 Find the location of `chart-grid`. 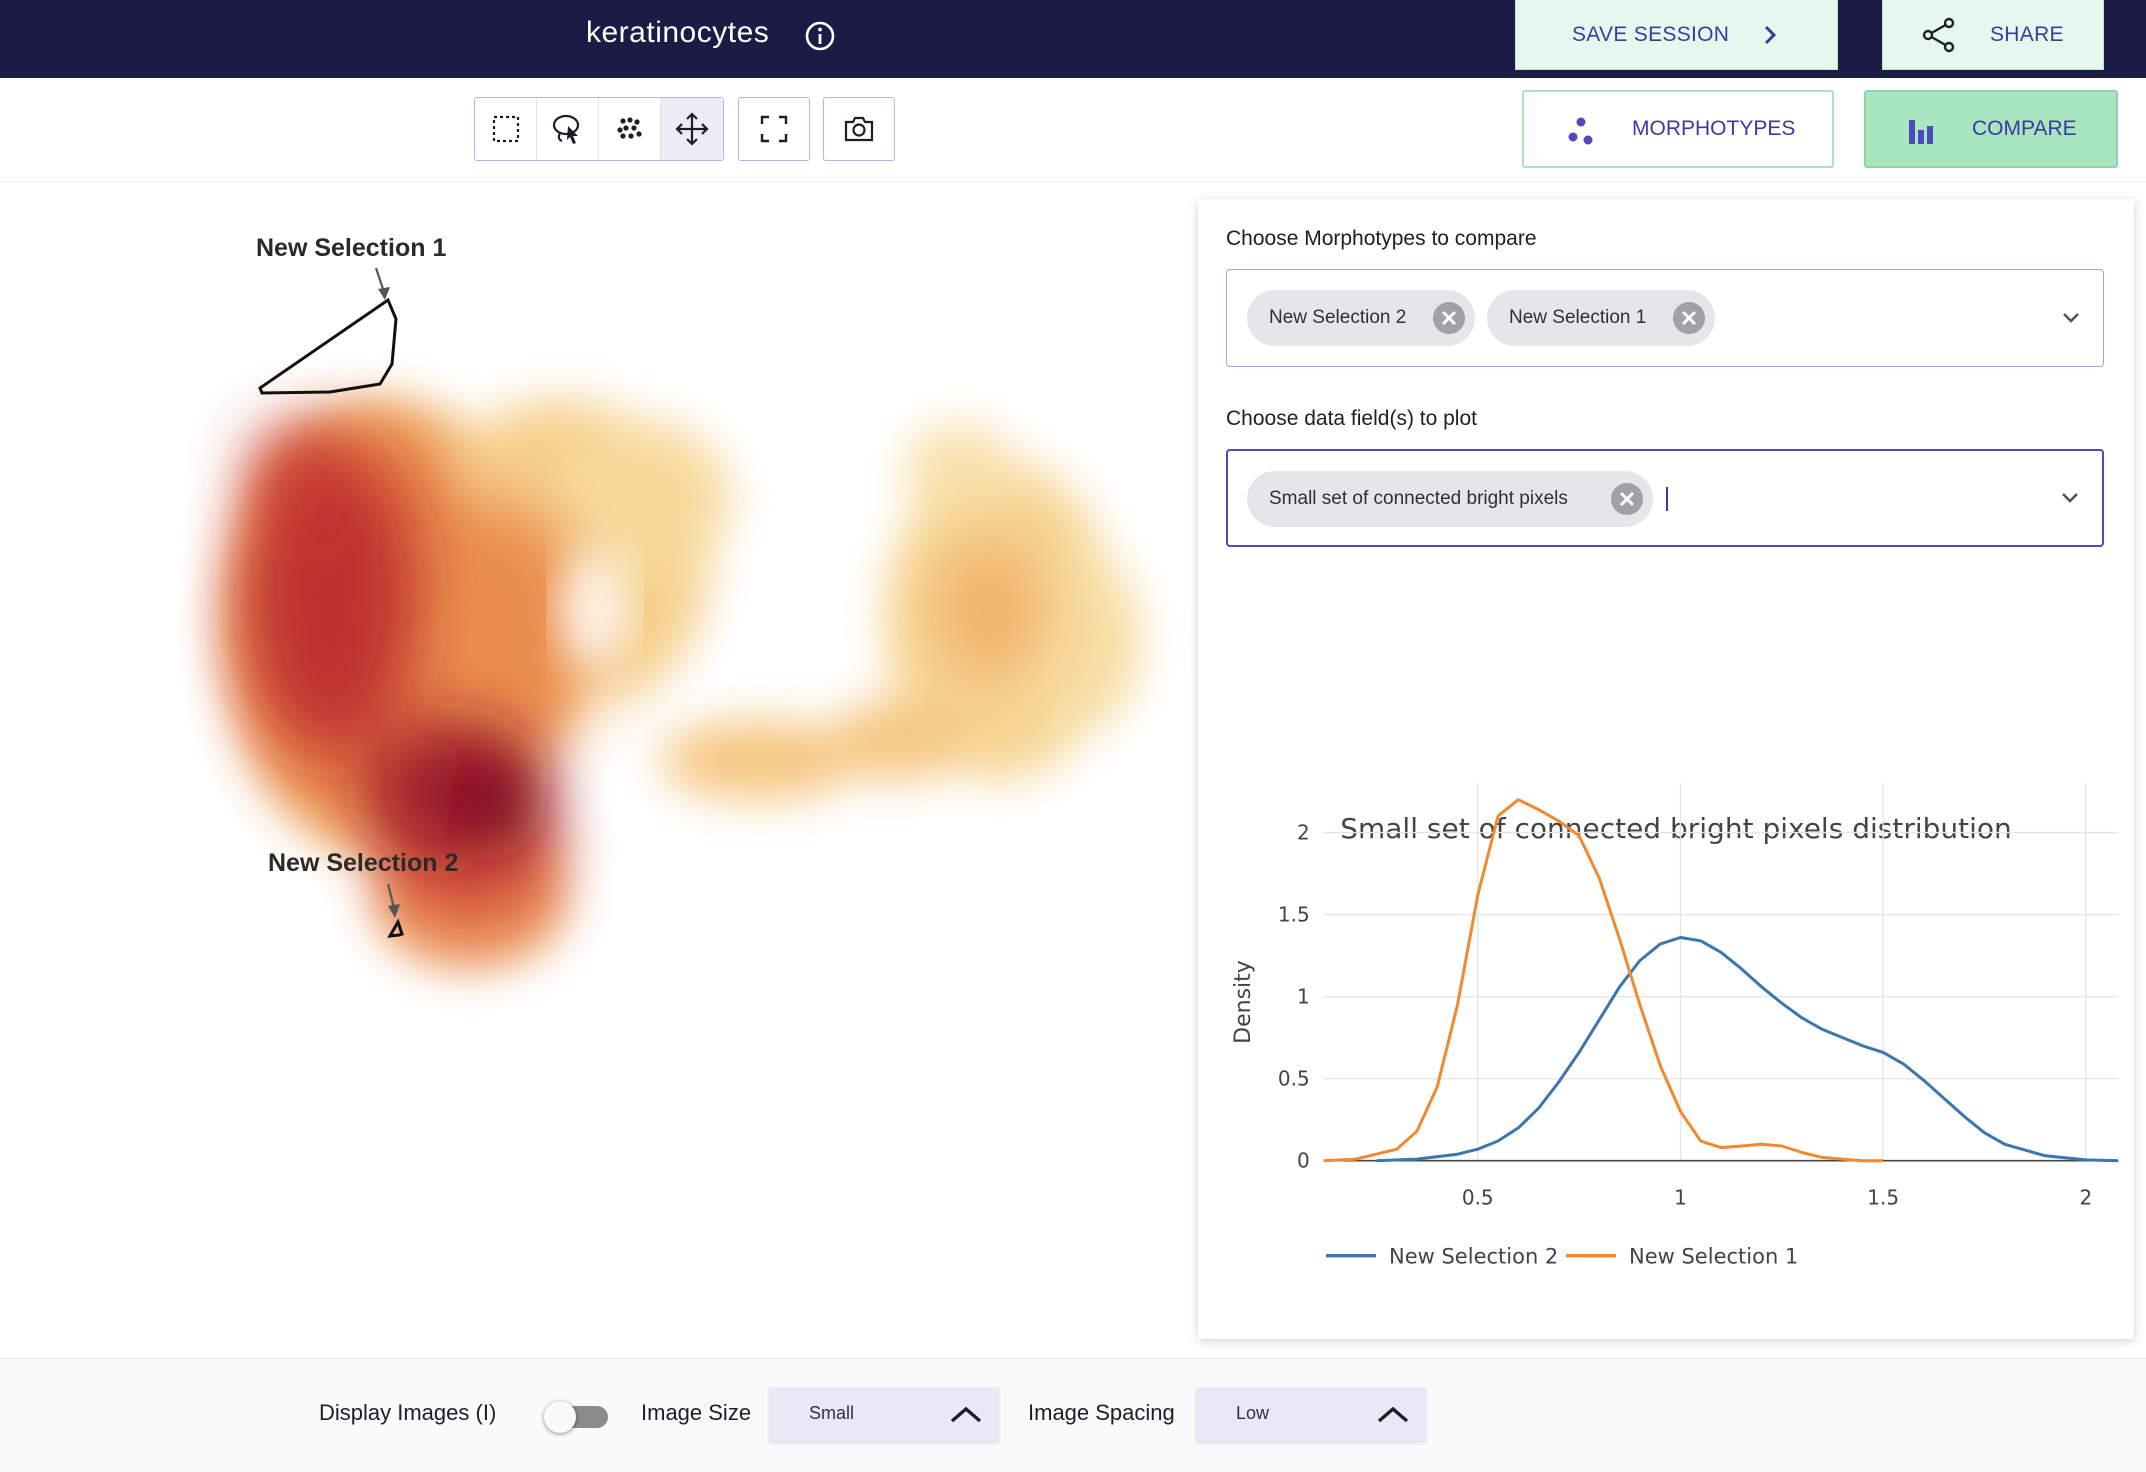

chart-grid is located at coordinates (1721, 972).